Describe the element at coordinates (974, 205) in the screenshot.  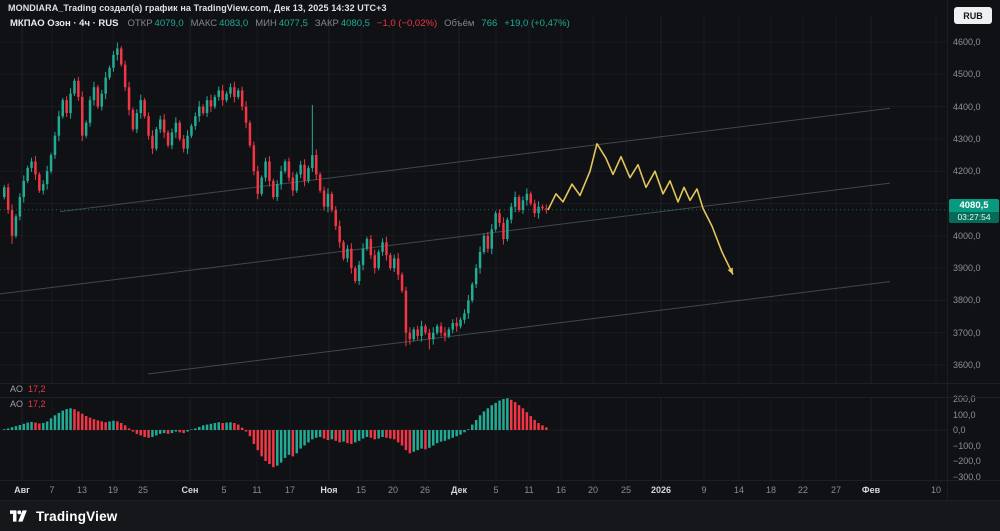
I see `current-price-value: 4080,5` at that location.